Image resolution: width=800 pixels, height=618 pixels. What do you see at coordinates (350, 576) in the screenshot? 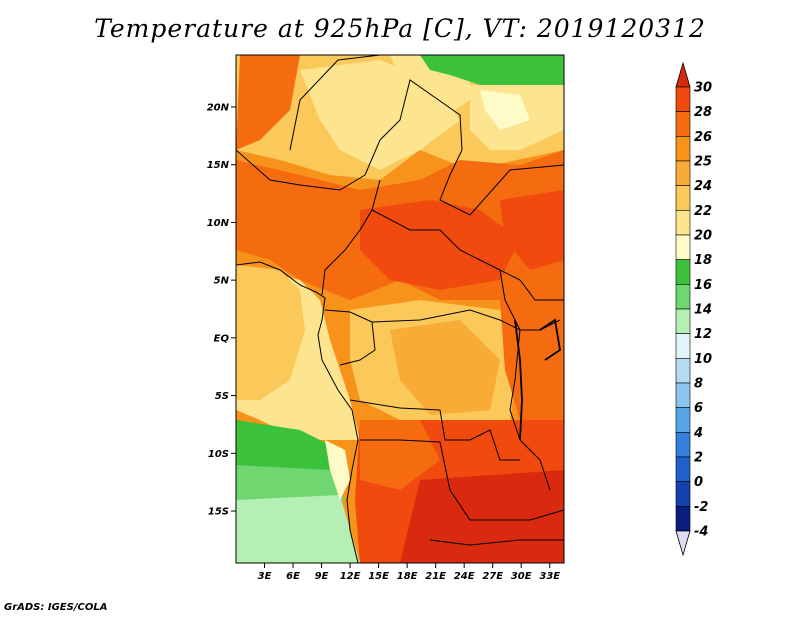
I see `lon-tick-label: 12E` at bounding box center [350, 576].